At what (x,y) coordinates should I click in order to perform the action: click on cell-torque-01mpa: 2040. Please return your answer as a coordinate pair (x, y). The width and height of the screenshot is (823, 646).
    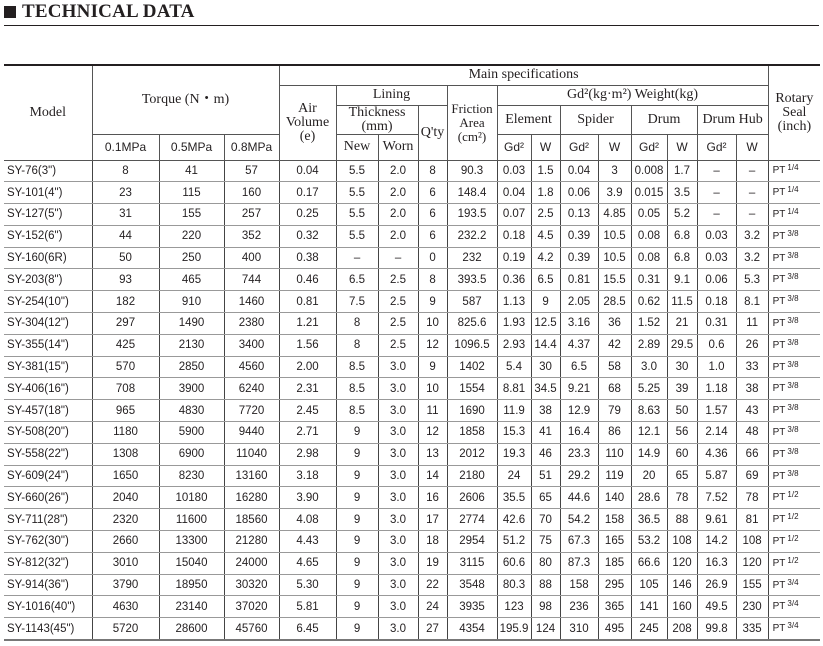
    Looking at the image, I should click on (125, 498).